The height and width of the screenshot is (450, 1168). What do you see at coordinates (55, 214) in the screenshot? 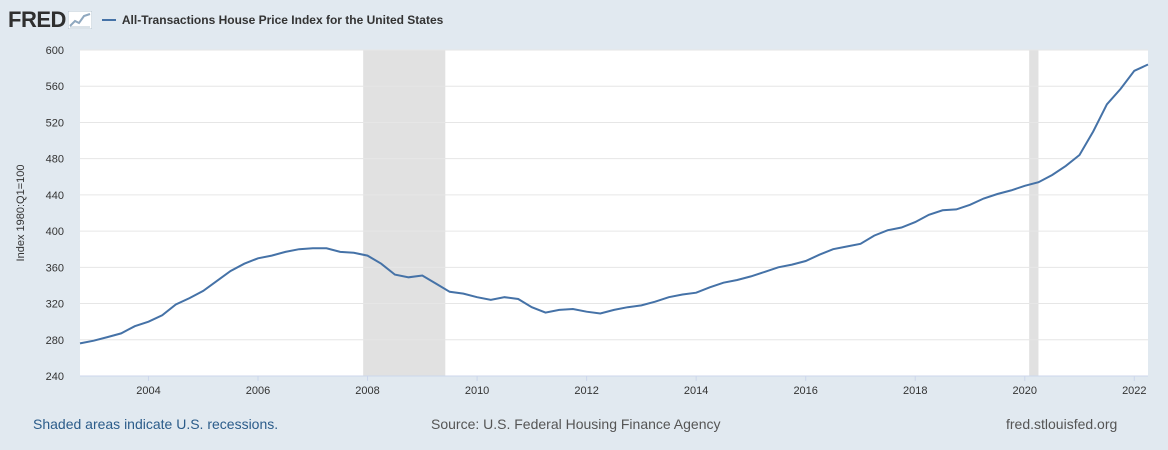
I see `y-axis-ticks: 240 280 320 360 400 440 480 520 560 600` at bounding box center [55, 214].